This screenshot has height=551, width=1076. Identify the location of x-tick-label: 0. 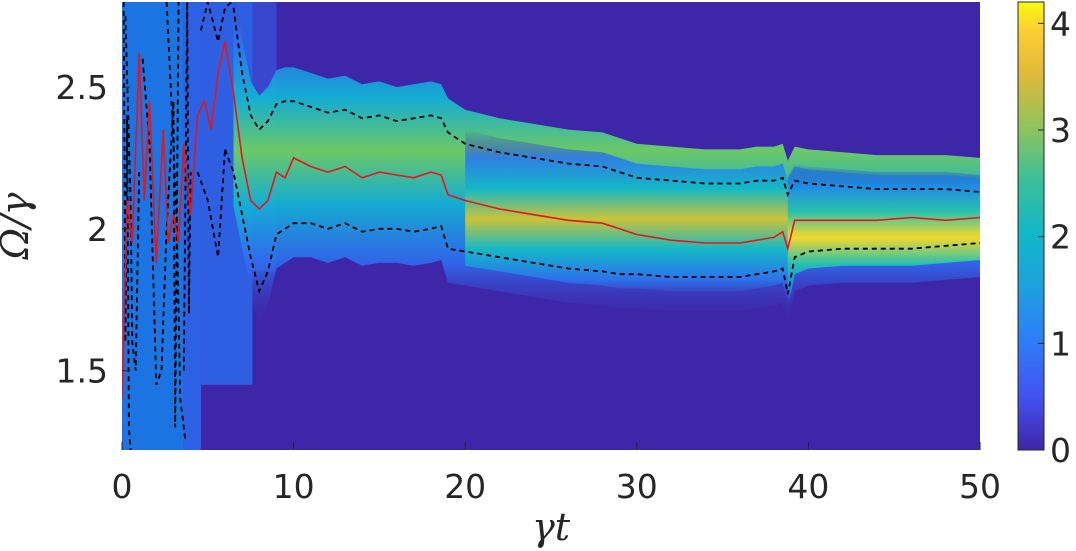
(122, 486).